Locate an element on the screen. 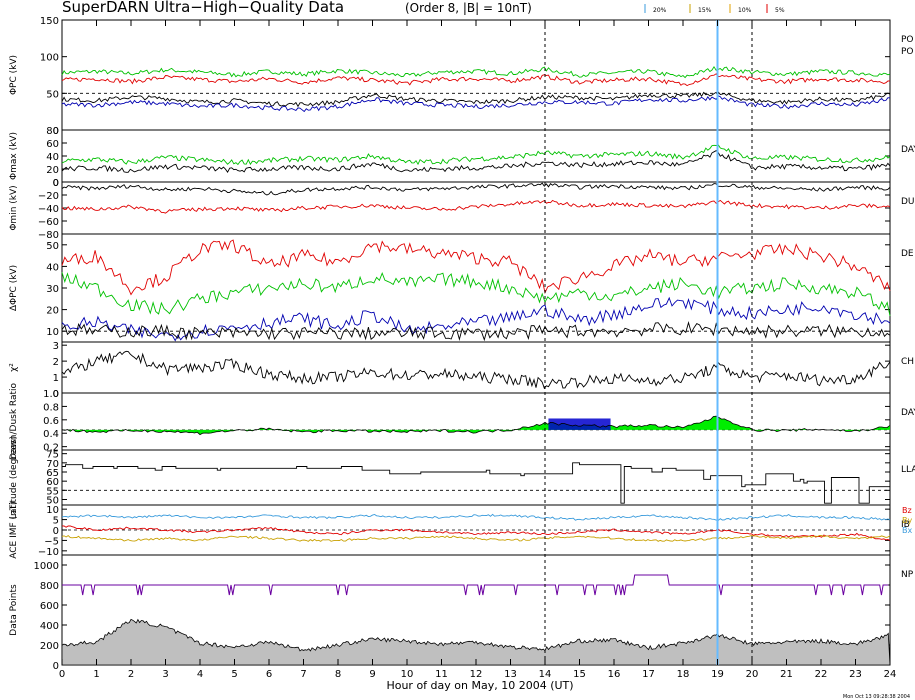 Image resolution: width=915 pixels, height=700 pixels. right-label: IB is located at coordinates (905, 525).